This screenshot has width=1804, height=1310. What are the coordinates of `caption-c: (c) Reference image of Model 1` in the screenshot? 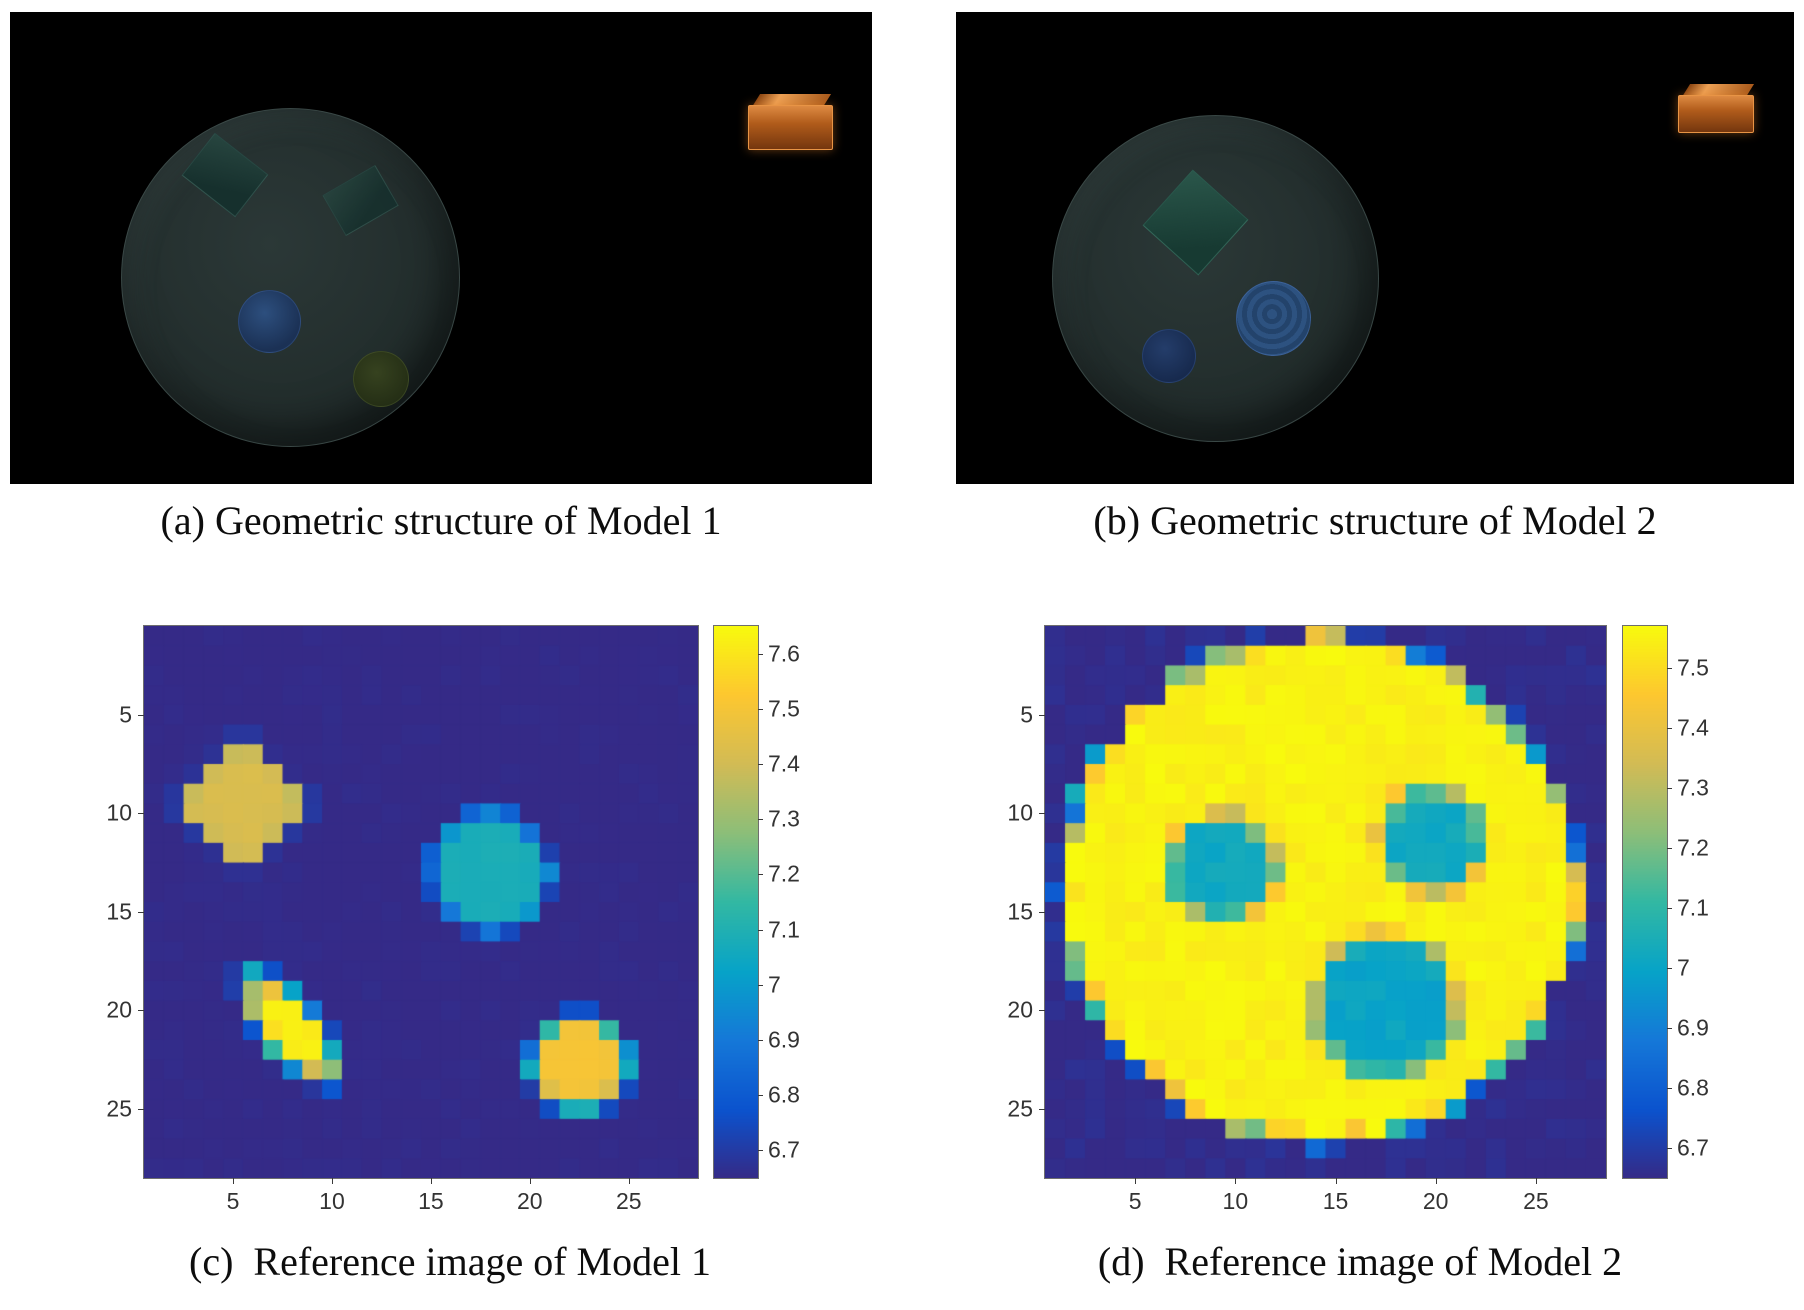 It's located at (450, 1261).